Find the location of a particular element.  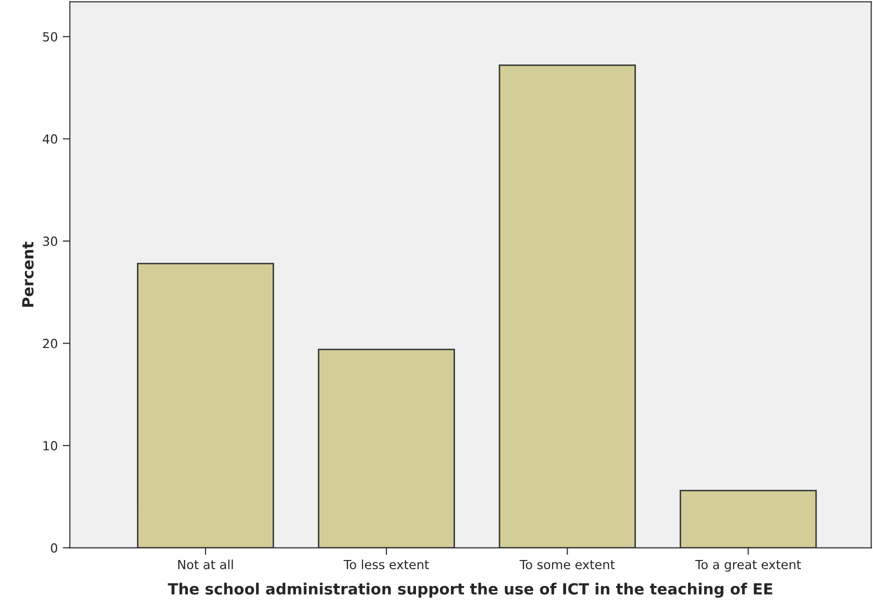

y-tick-label: 20 is located at coordinates (50, 343).